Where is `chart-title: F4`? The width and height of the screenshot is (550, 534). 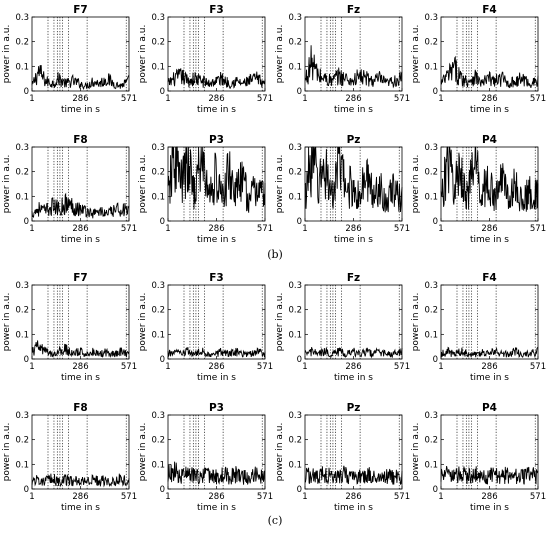 chart-title: F4 is located at coordinates (489, 10).